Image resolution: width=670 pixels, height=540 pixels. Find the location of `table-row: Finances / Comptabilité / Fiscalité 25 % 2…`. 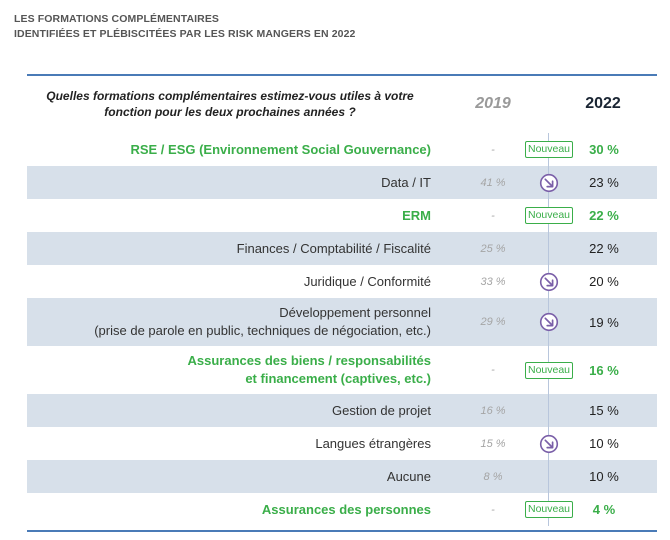

table-row: Finances / Comptabilité / Fiscalité 25 % 2… is located at coordinates (342, 248).